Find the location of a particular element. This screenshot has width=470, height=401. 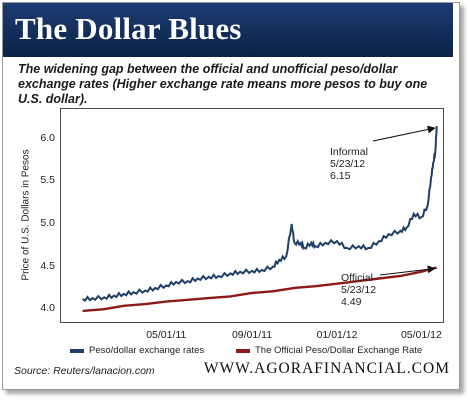

x-tick-label: 09/01/11 is located at coordinates (252, 335).